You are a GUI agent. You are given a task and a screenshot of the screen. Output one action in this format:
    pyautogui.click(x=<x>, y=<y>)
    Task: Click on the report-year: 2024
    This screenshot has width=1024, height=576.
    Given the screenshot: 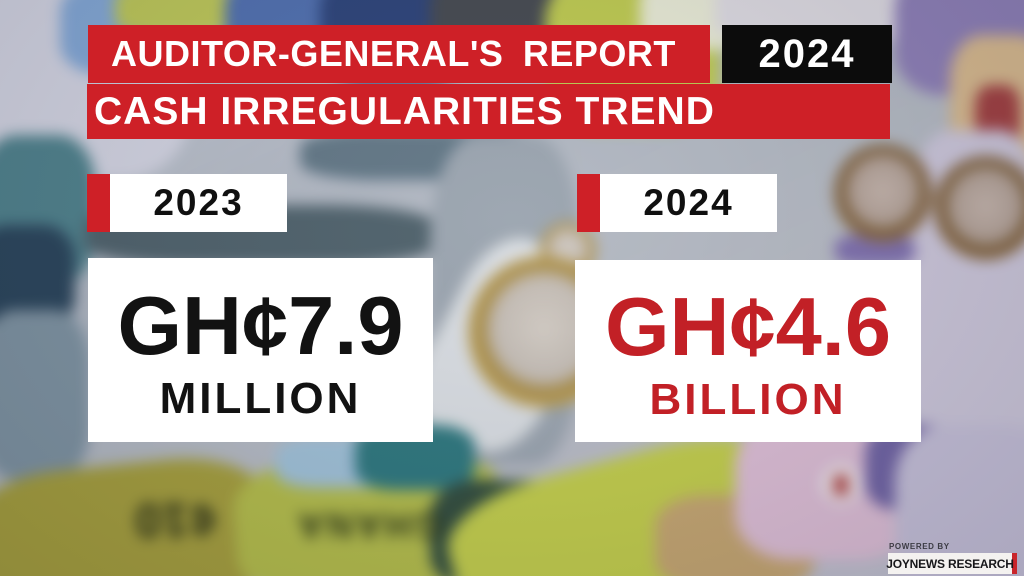 What is the action you would take?
    pyautogui.click(x=807, y=53)
    